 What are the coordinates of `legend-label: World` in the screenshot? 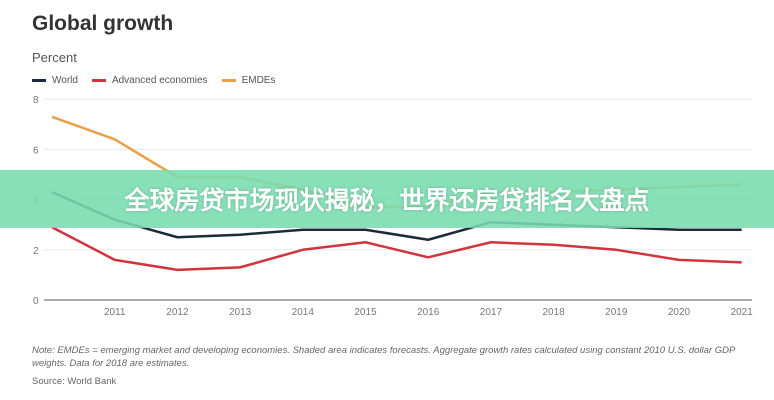 It's located at (65, 80).